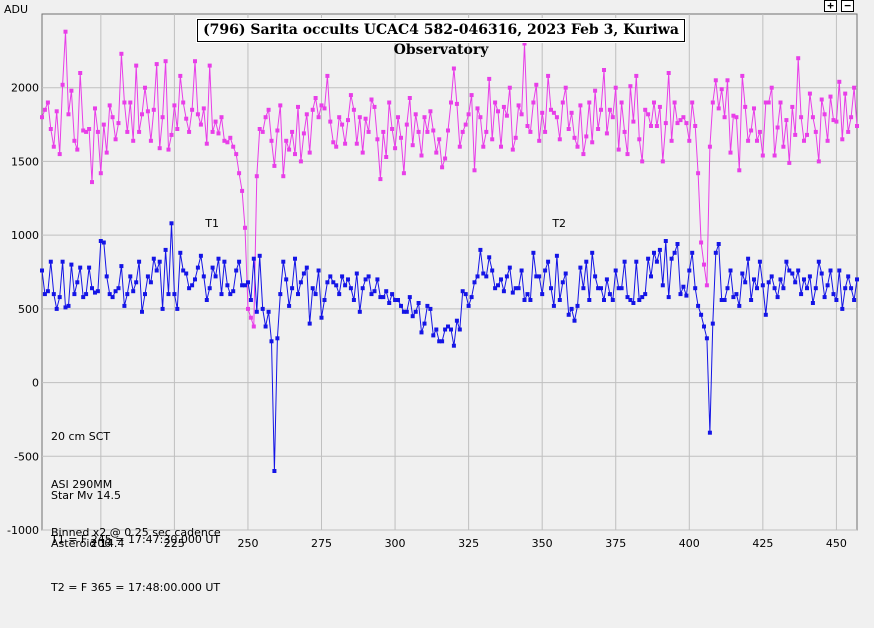 Image resolution: width=874 pixels, height=628 pixels. I want to click on note-line: ASI 290MM, so click(82, 484).